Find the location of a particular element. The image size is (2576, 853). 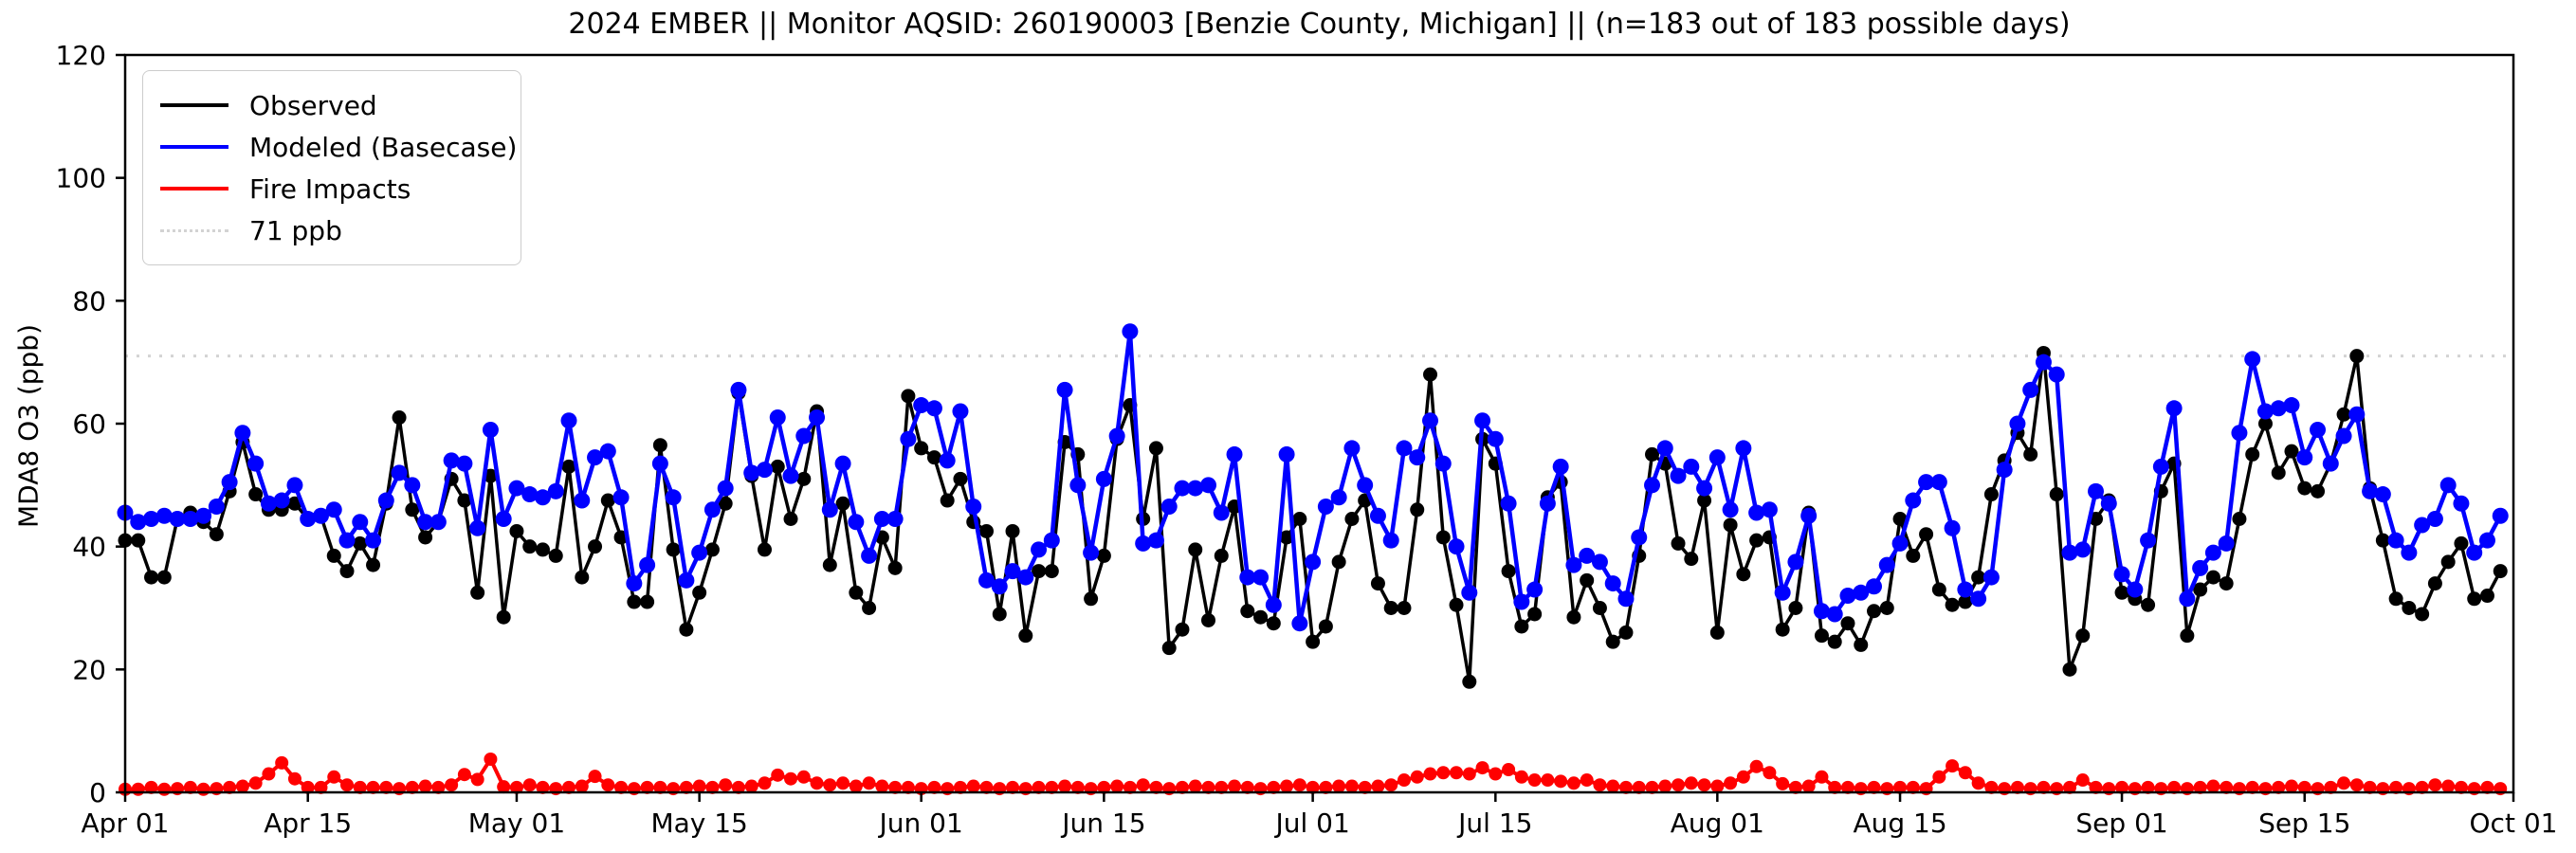

y-tick-label: 100 is located at coordinates (81, 178).